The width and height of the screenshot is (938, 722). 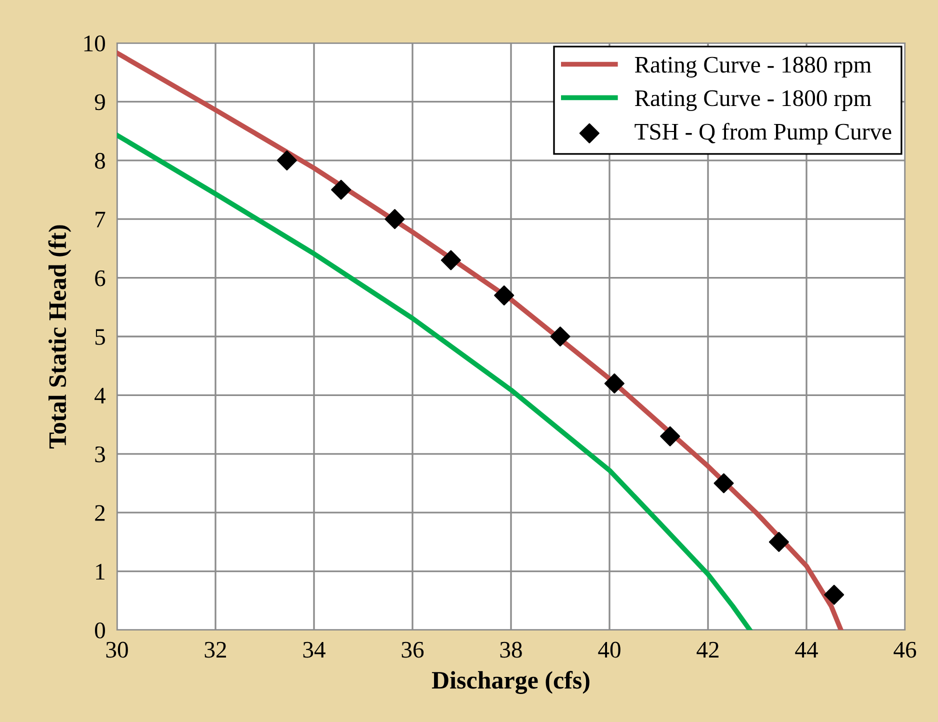 What do you see at coordinates (100, 513) in the screenshot?
I see `y-tick-label: 2` at bounding box center [100, 513].